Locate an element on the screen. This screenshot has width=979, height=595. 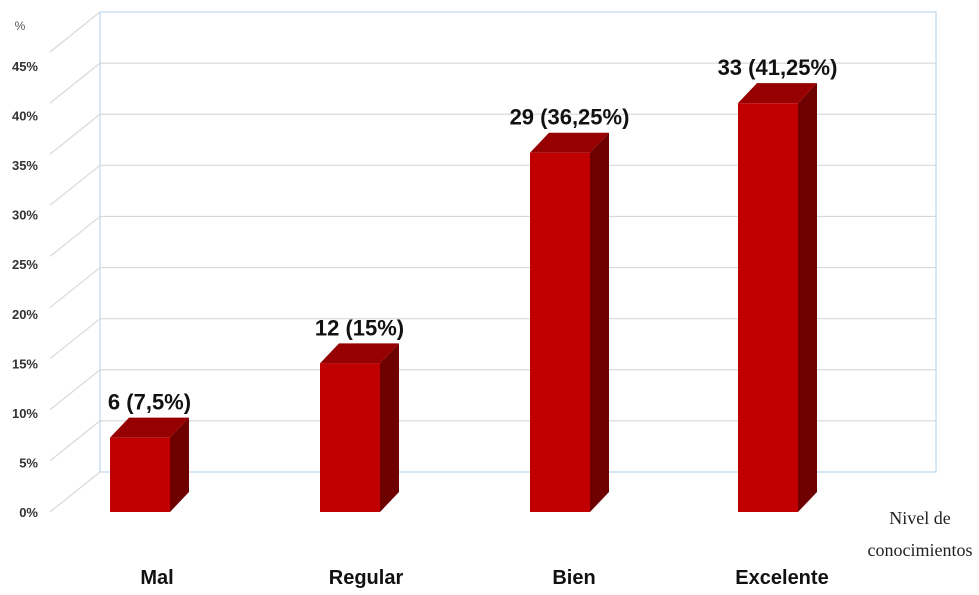
y-tick-label: 40% is located at coordinates (25, 116).